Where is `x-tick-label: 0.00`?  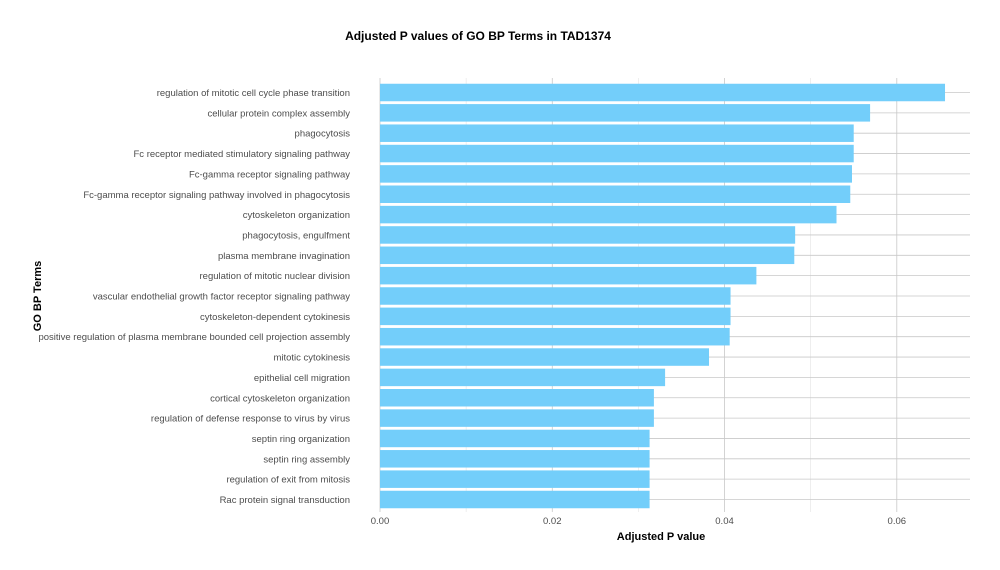 x-tick-label: 0.00 is located at coordinates (380, 521).